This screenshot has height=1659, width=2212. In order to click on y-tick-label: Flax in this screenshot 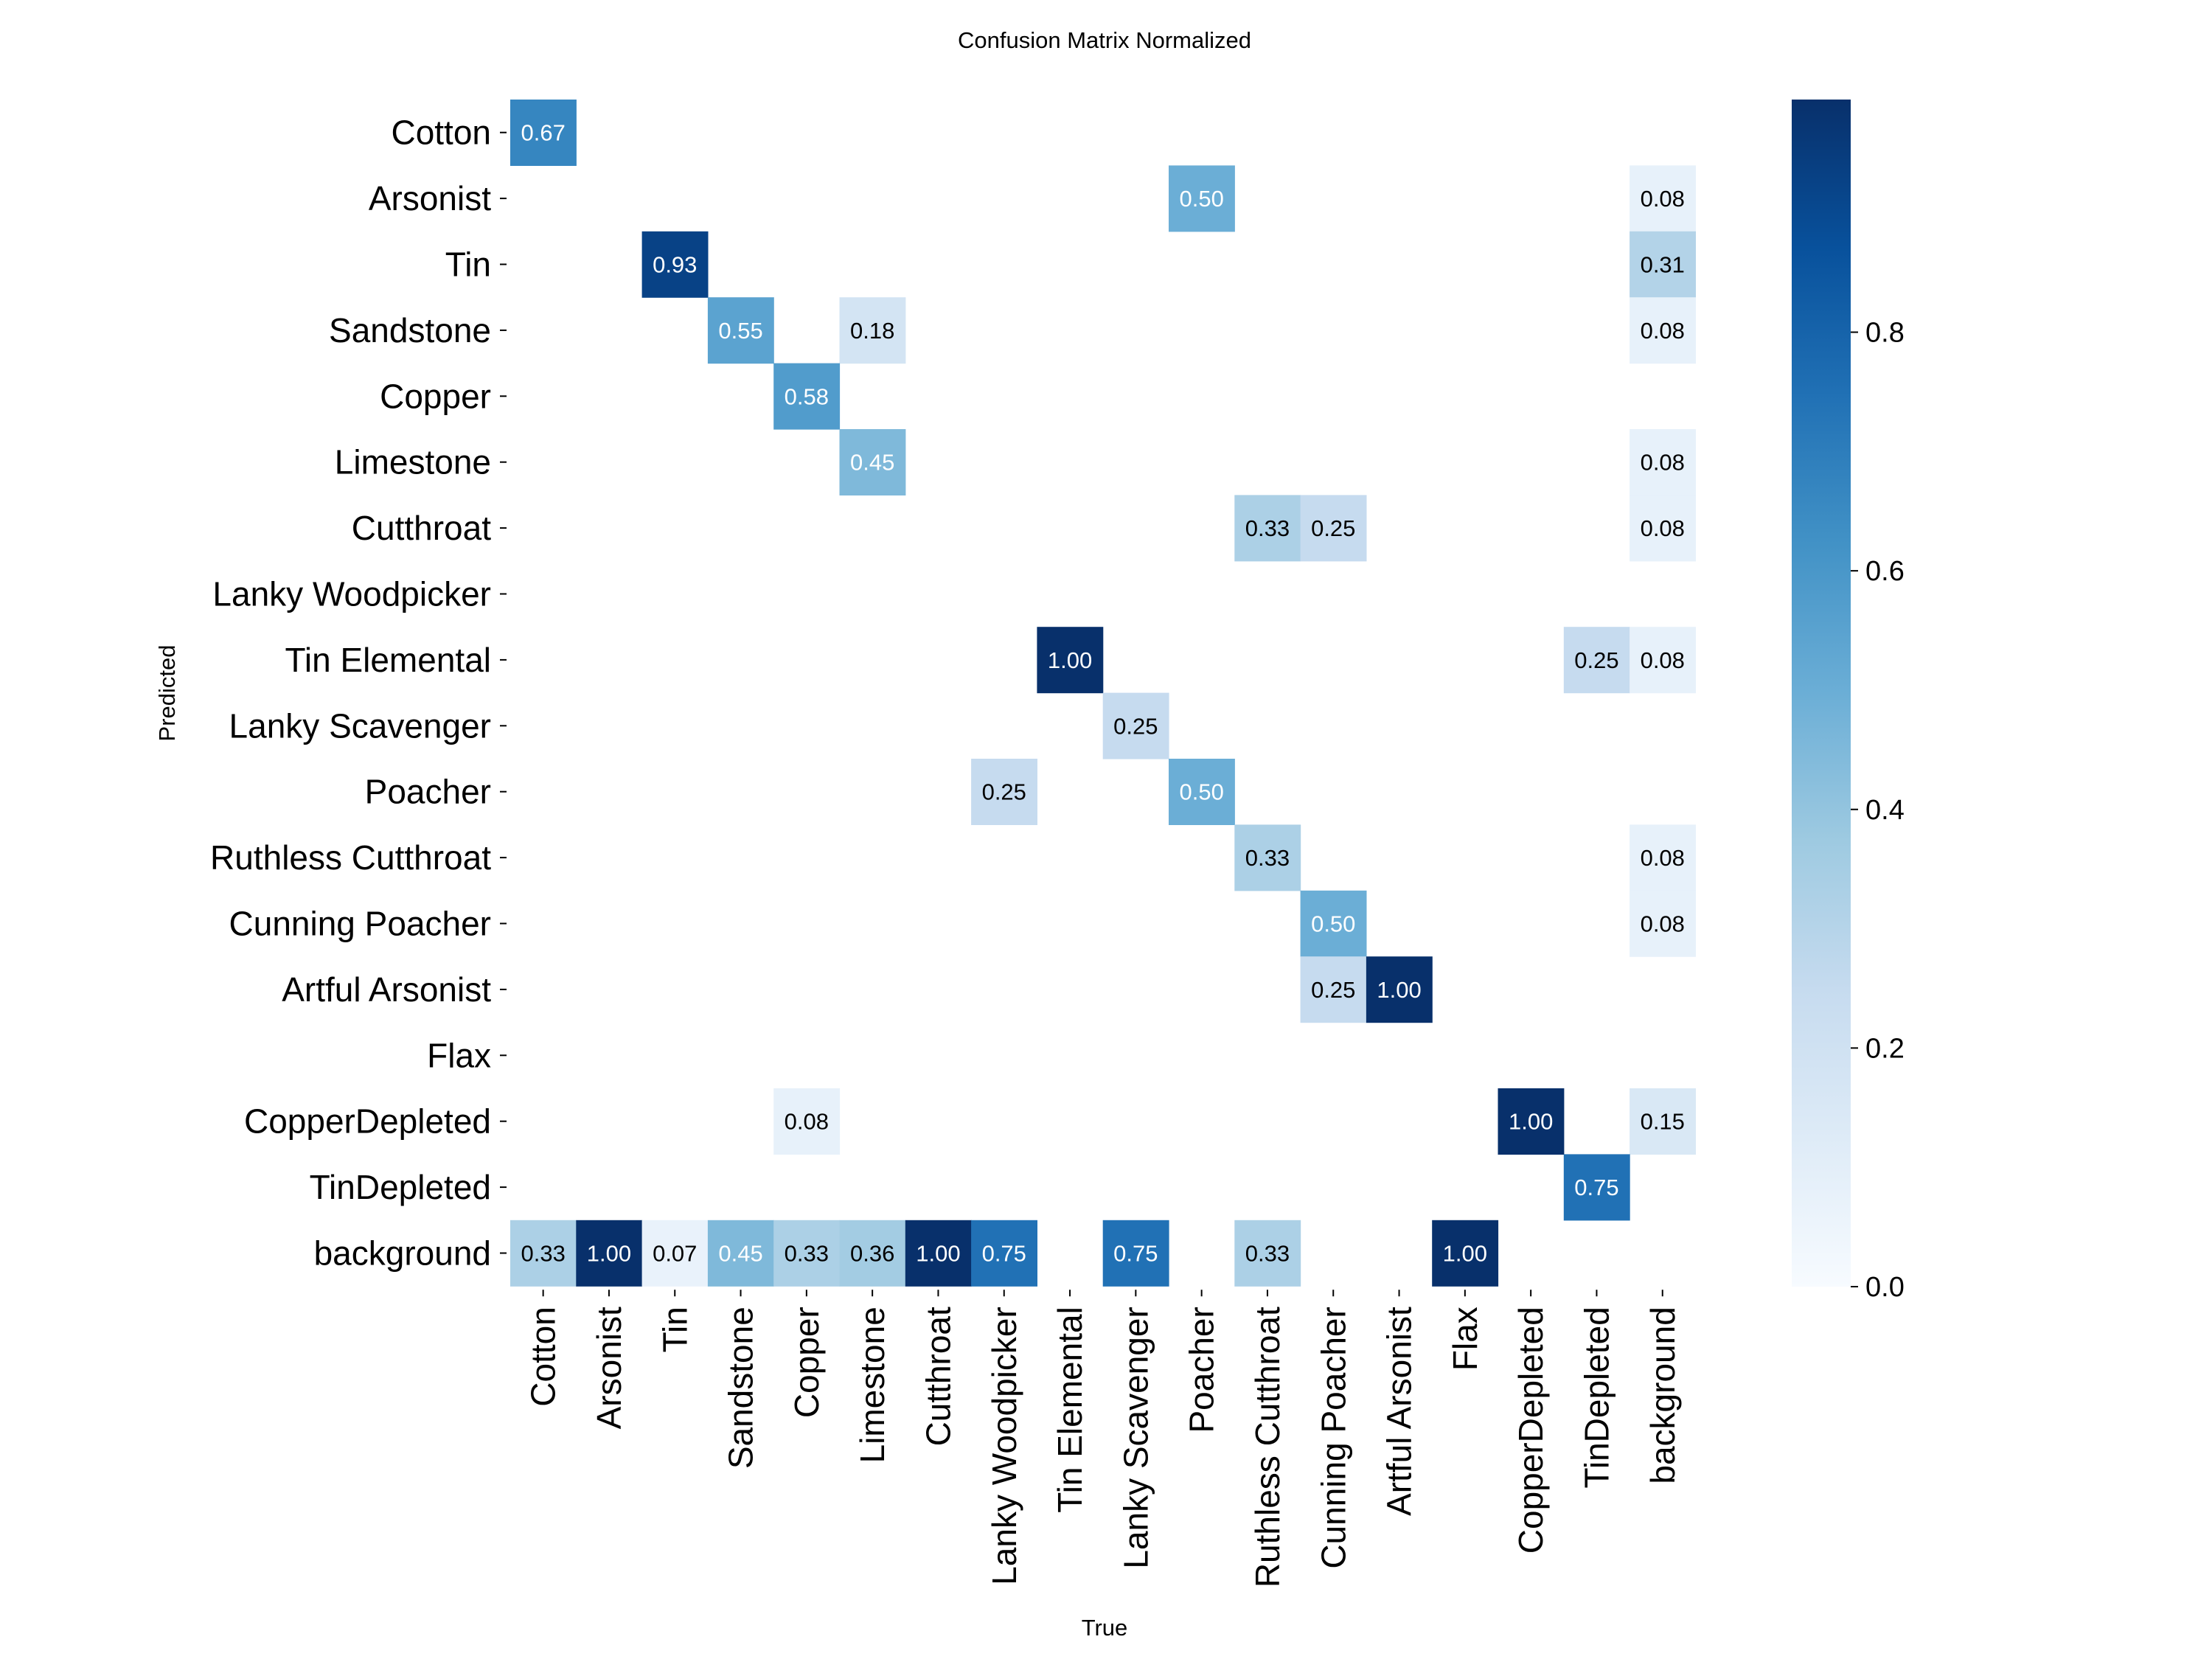, I will do `click(459, 1055)`.